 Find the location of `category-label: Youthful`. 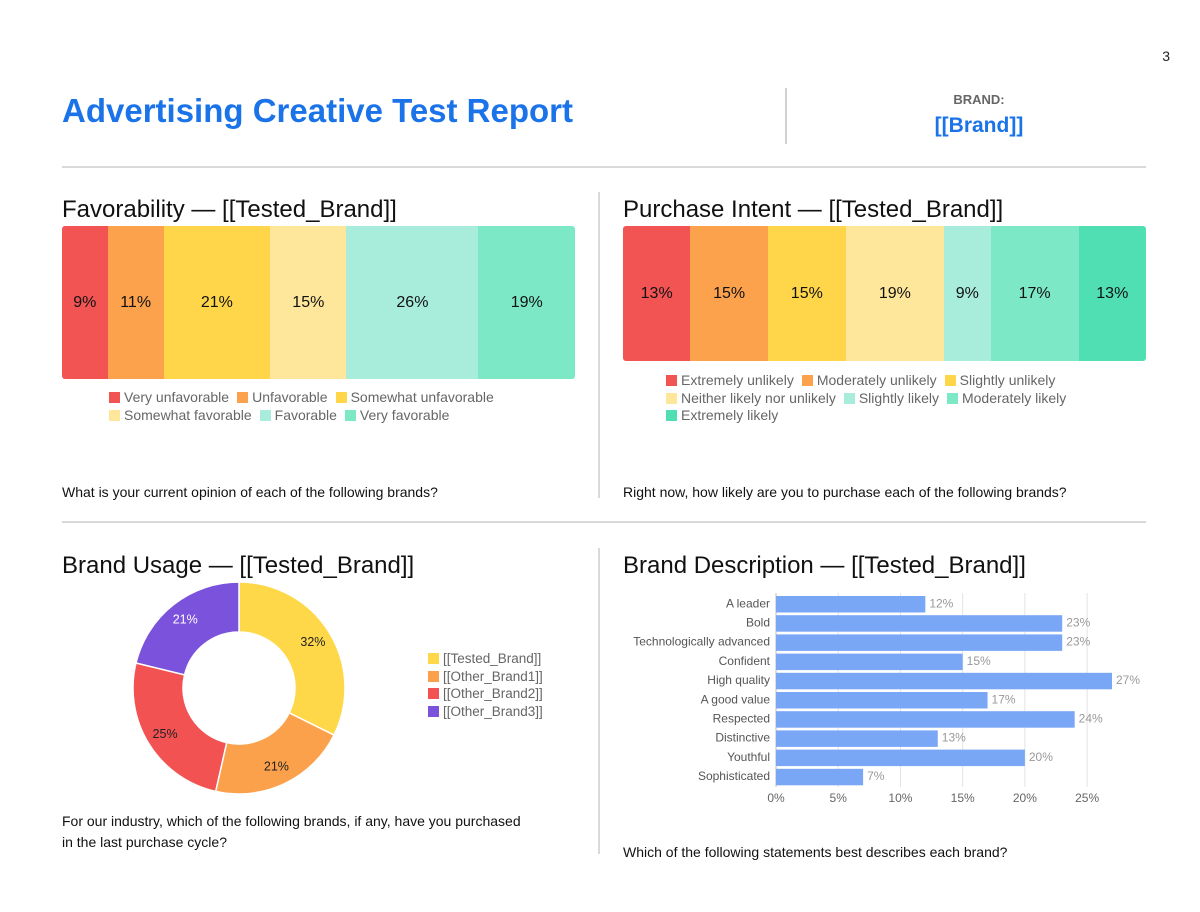

category-label: Youthful is located at coordinates (748, 757).